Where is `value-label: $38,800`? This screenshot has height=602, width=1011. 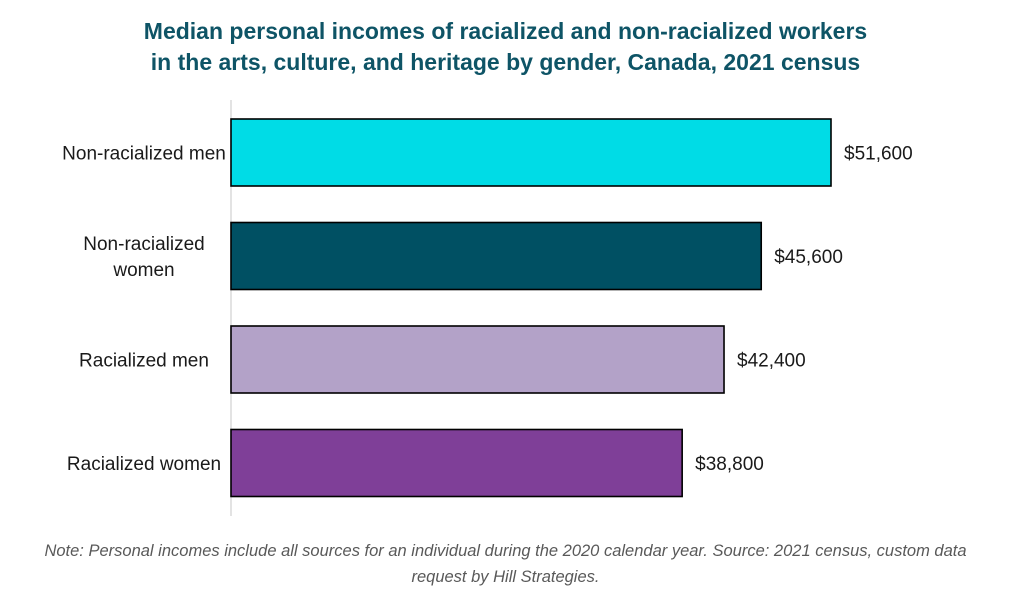
value-label: $38,800 is located at coordinates (729, 464).